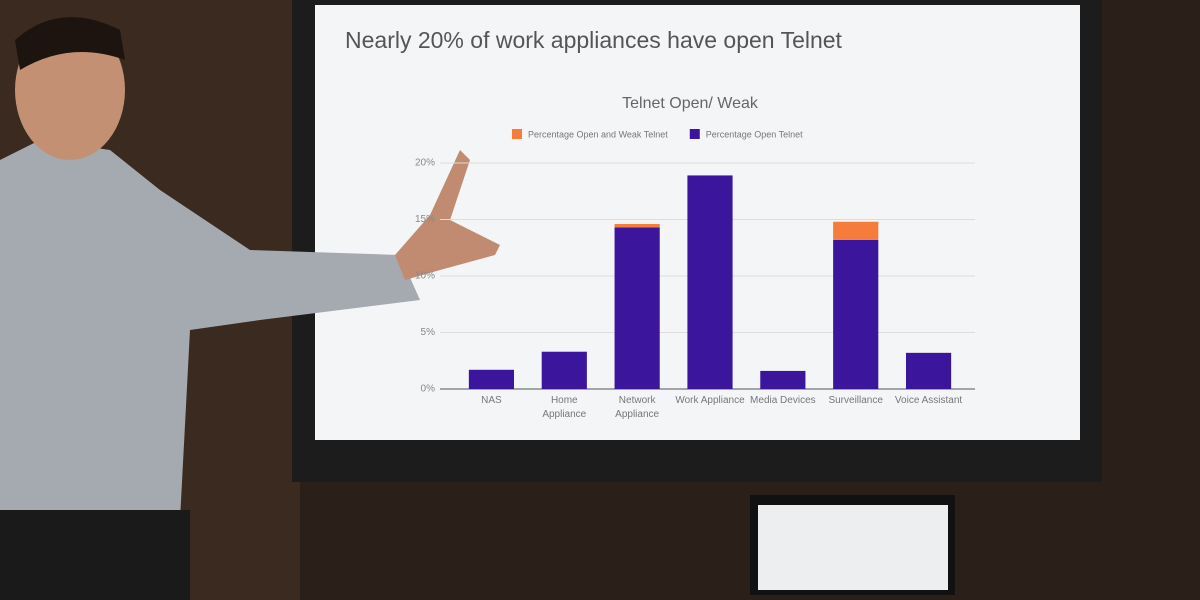 The height and width of the screenshot is (600, 1200). Describe the element at coordinates (928, 400) in the screenshot. I see `x-tick-label: Voice Assistant` at that location.